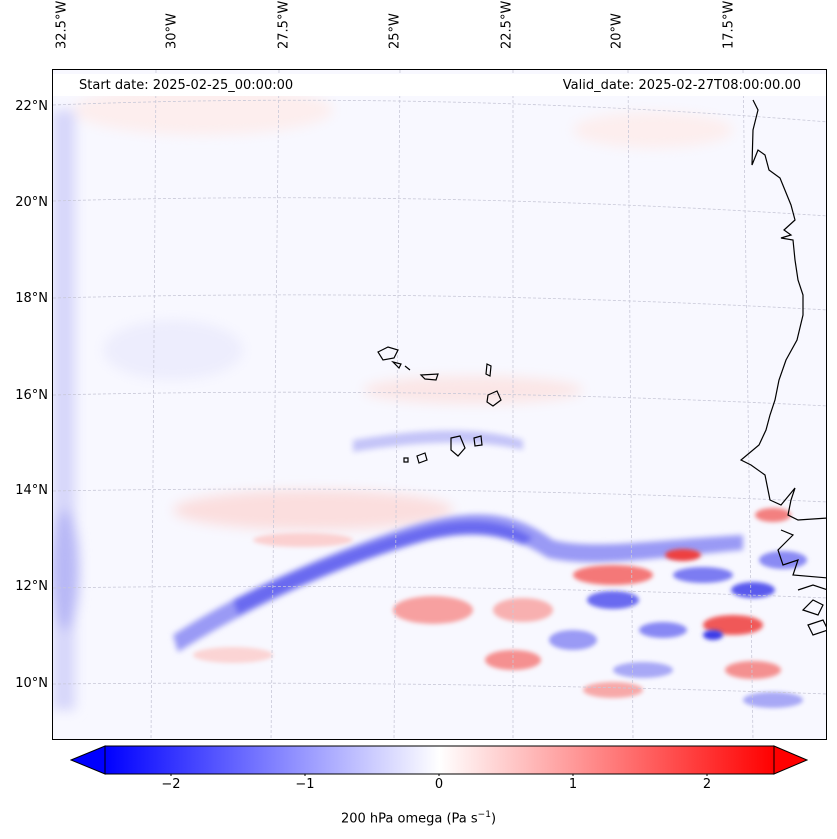  What do you see at coordinates (284, 24) in the screenshot?
I see `lon-tick-27-5w: 27.5°W` at bounding box center [284, 24].